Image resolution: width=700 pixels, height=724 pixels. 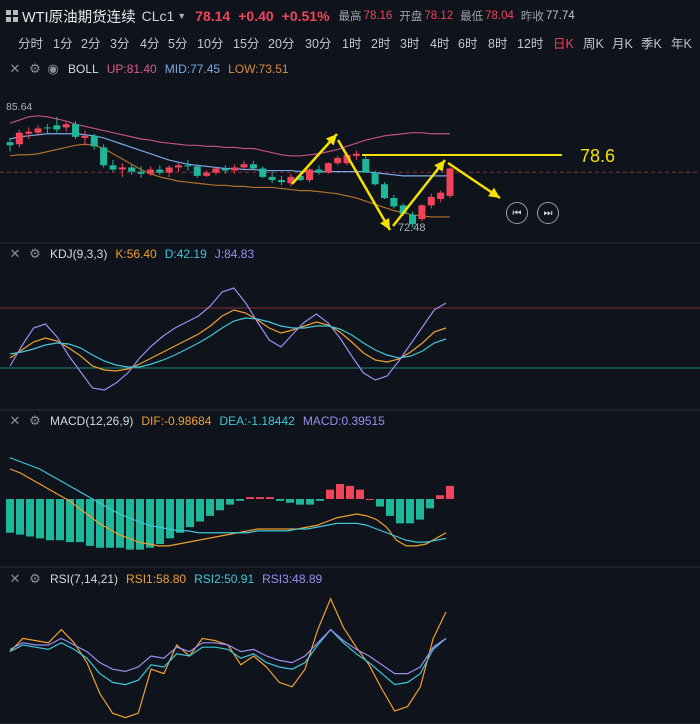 What do you see at coordinates (120, 44) in the screenshot?
I see `tab-3: 3分` at bounding box center [120, 44].